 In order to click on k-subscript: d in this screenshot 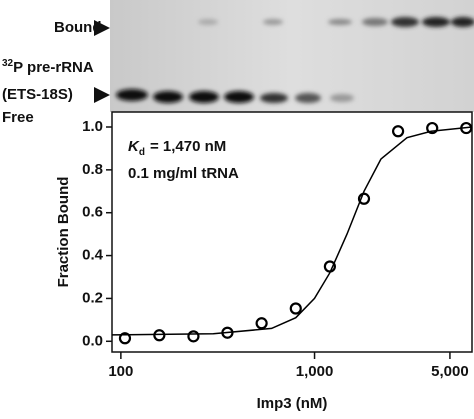, I will do `click(142, 152)`.